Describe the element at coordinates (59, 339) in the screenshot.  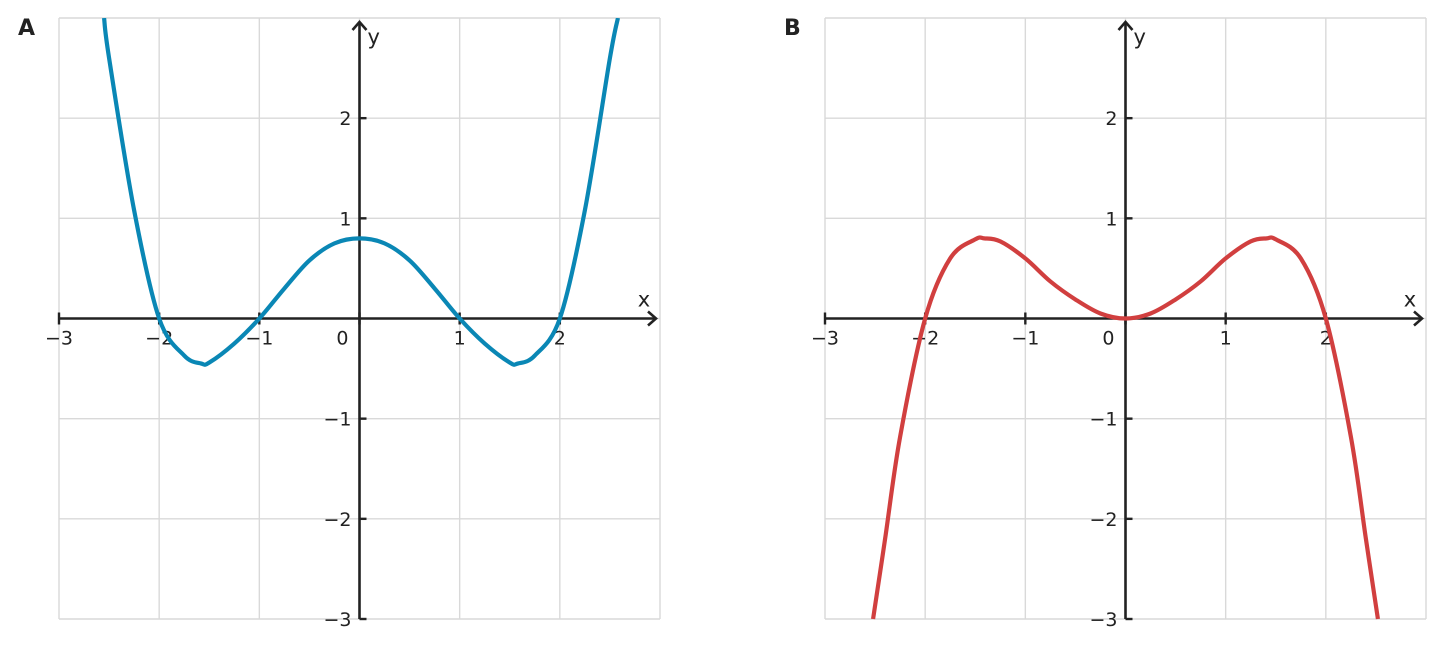
I see `panel-a-x-tick-label: −3` at that location.